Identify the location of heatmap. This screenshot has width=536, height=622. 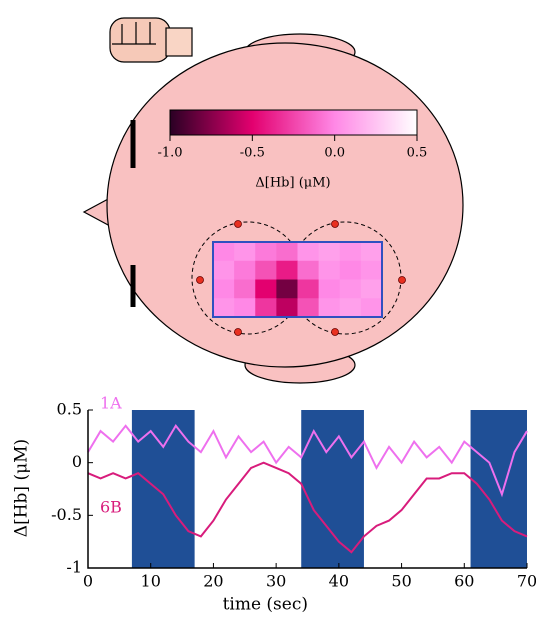
(297, 279).